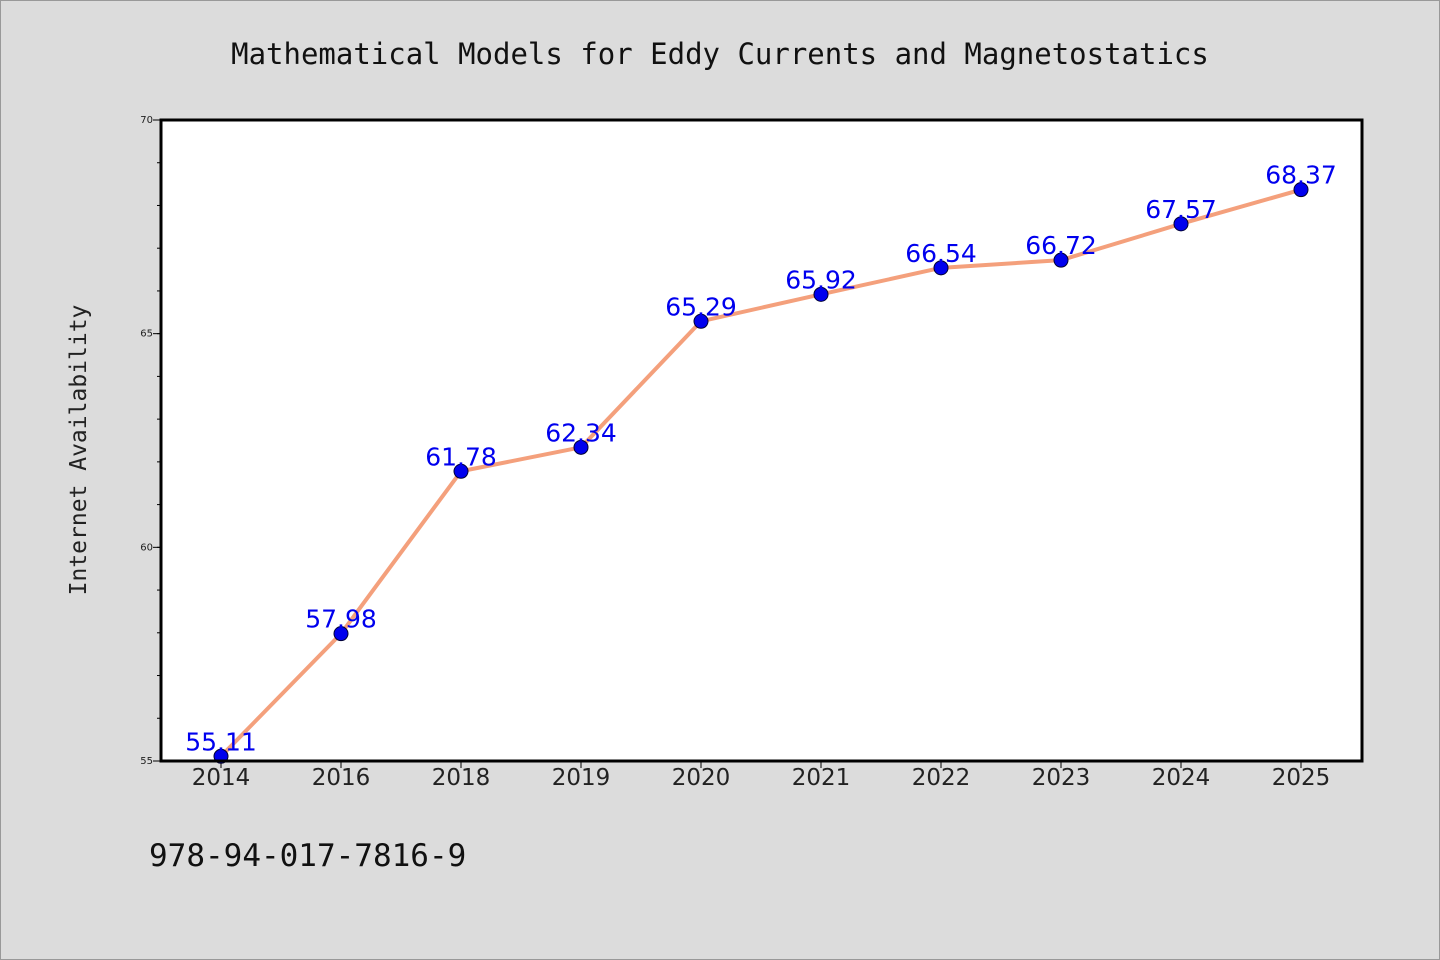  What do you see at coordinates (461, 456) in the screenshot?
I see `data-value-label: 61.78` at bounding box center [461, 456].